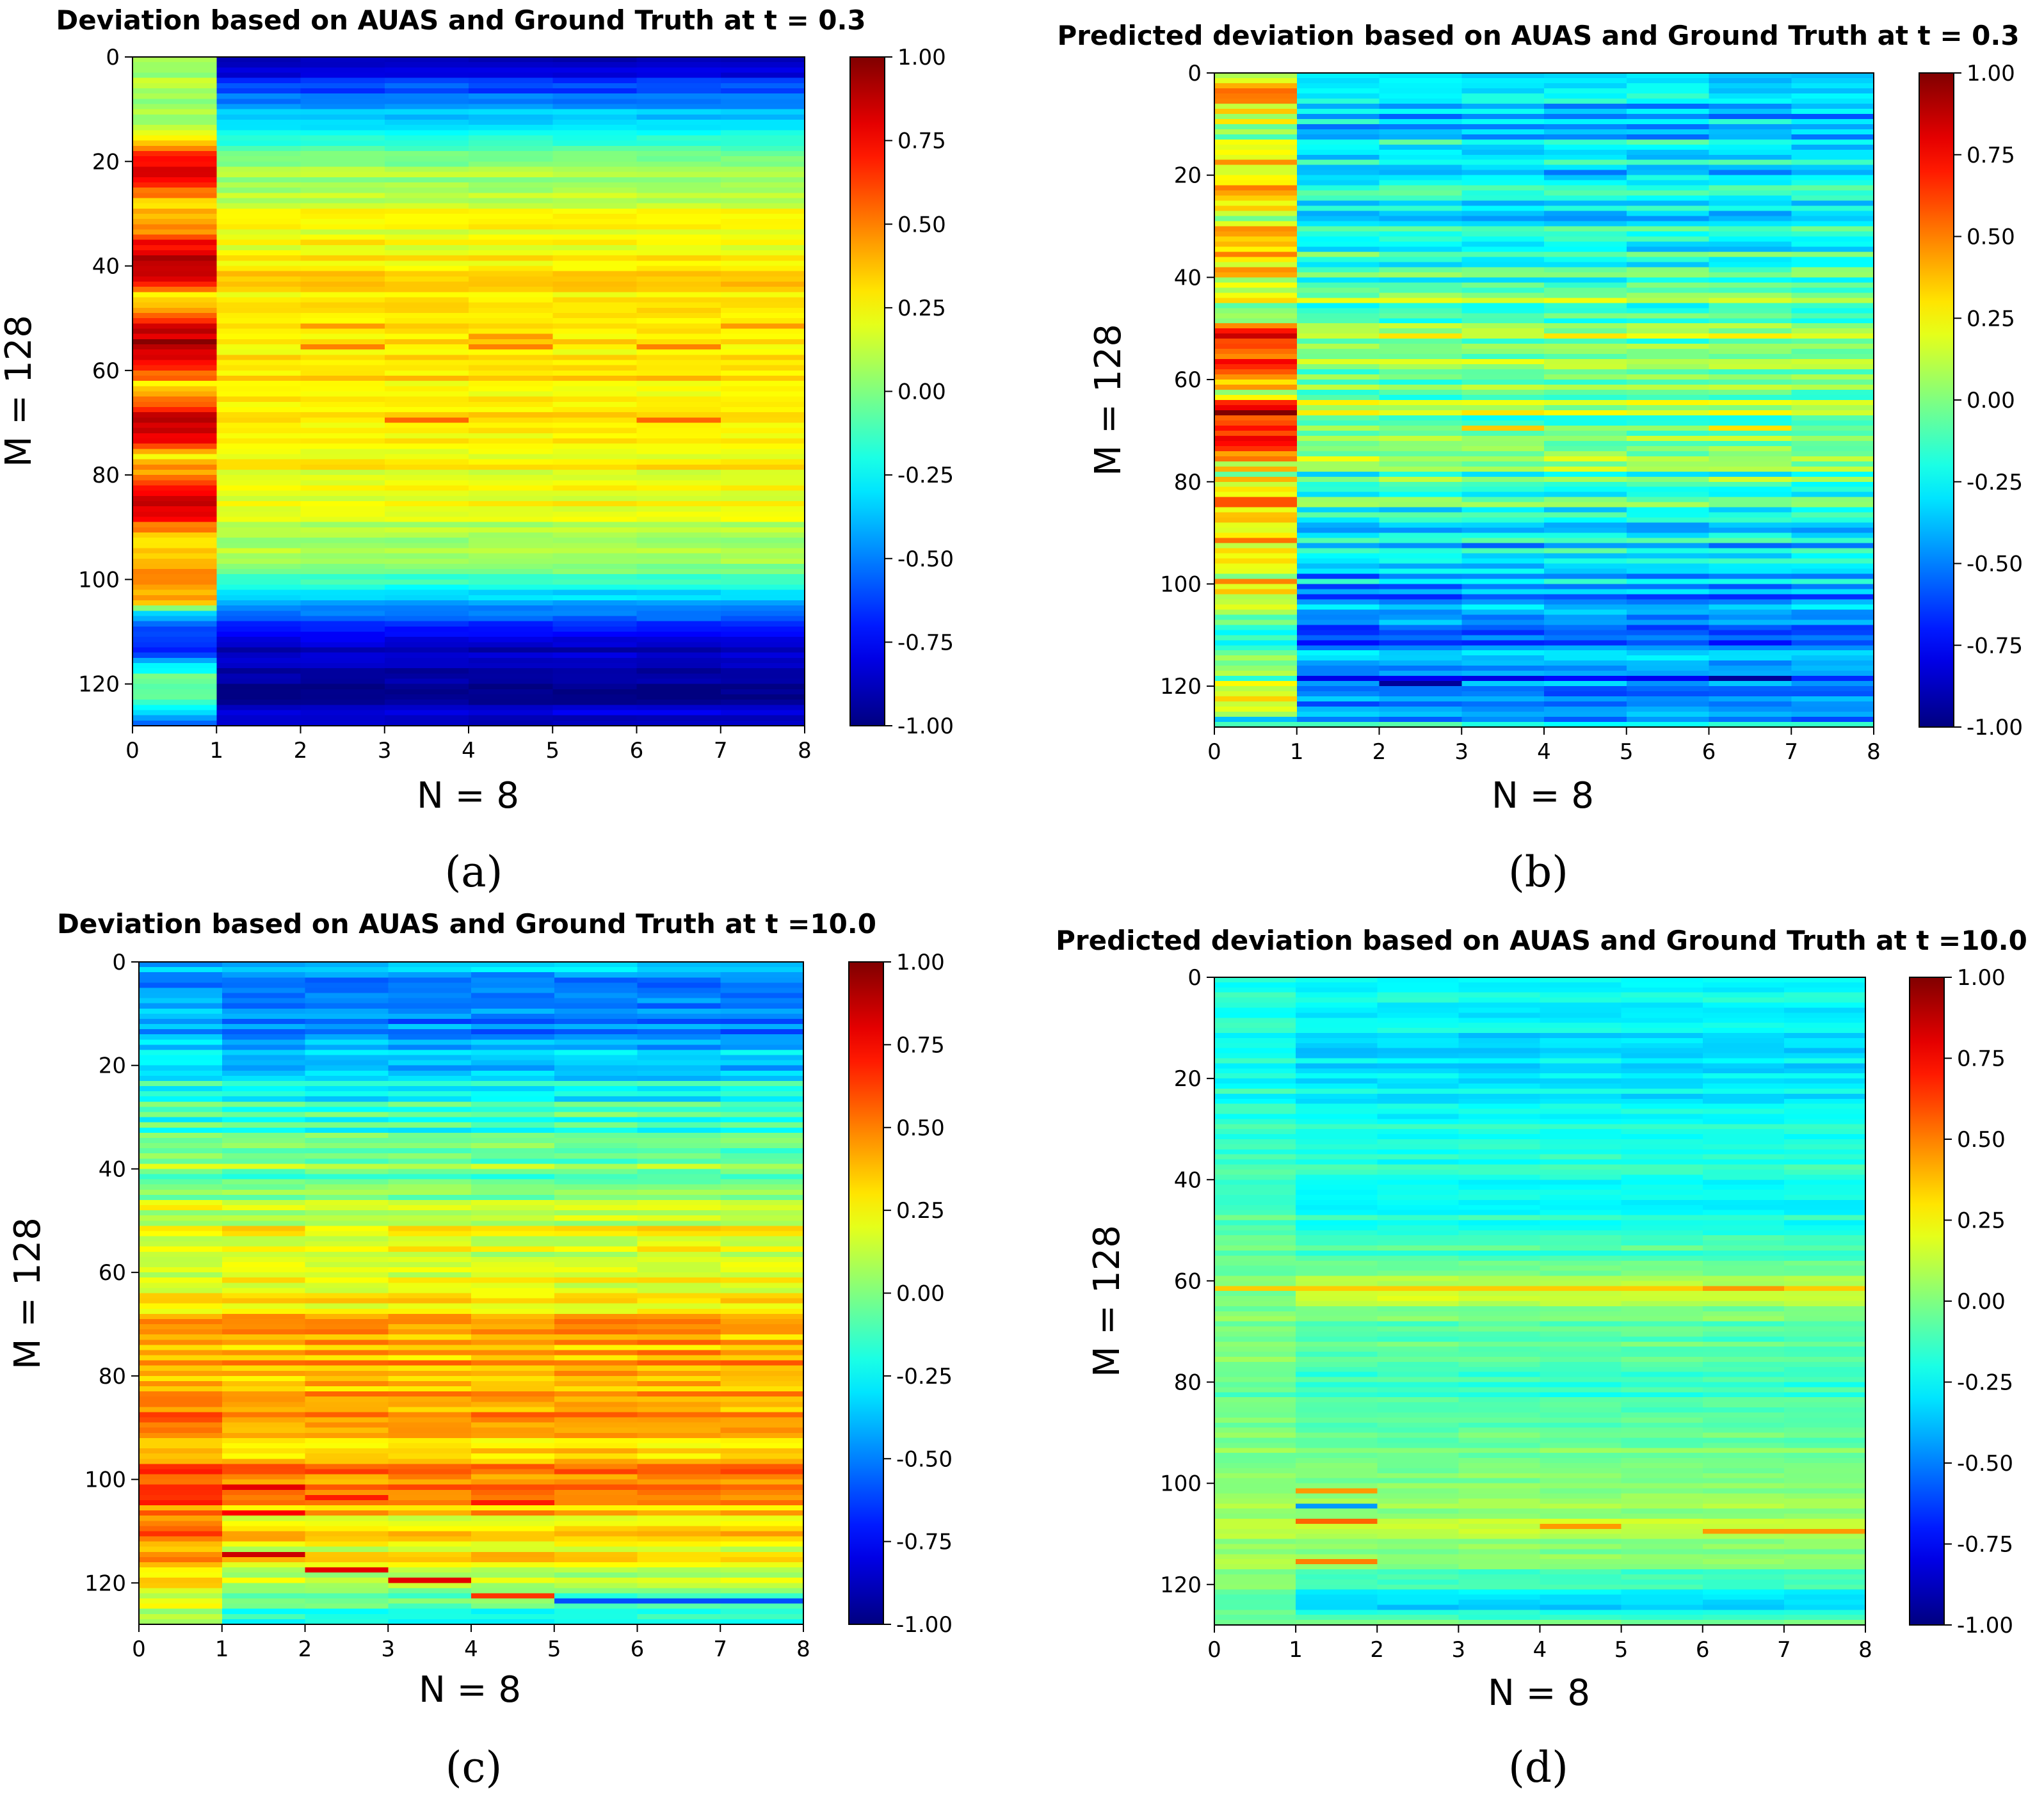 This screenshot has height=1808, width=2044. I want to click on colorbar-tick-label: 0.25, so click(920, 1211).